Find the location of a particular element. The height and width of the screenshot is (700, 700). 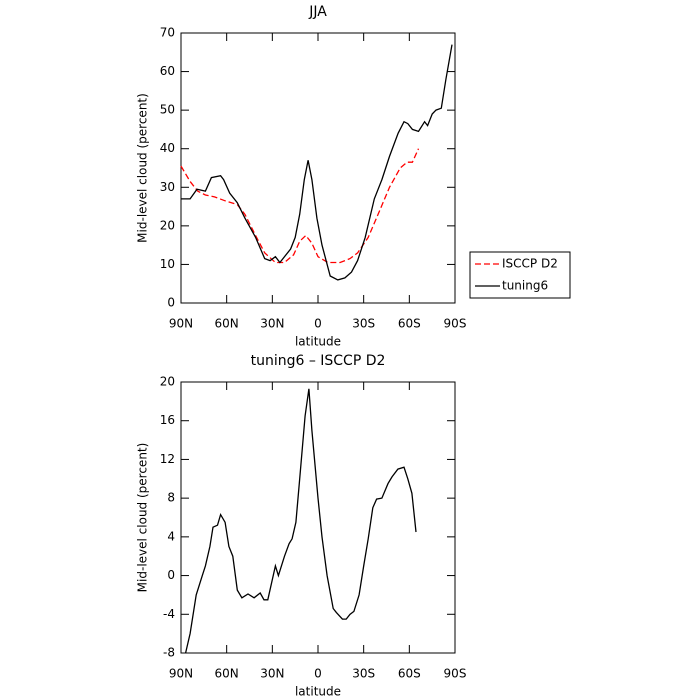

y-tick-label: 50 is located at coordinates (167, 110).